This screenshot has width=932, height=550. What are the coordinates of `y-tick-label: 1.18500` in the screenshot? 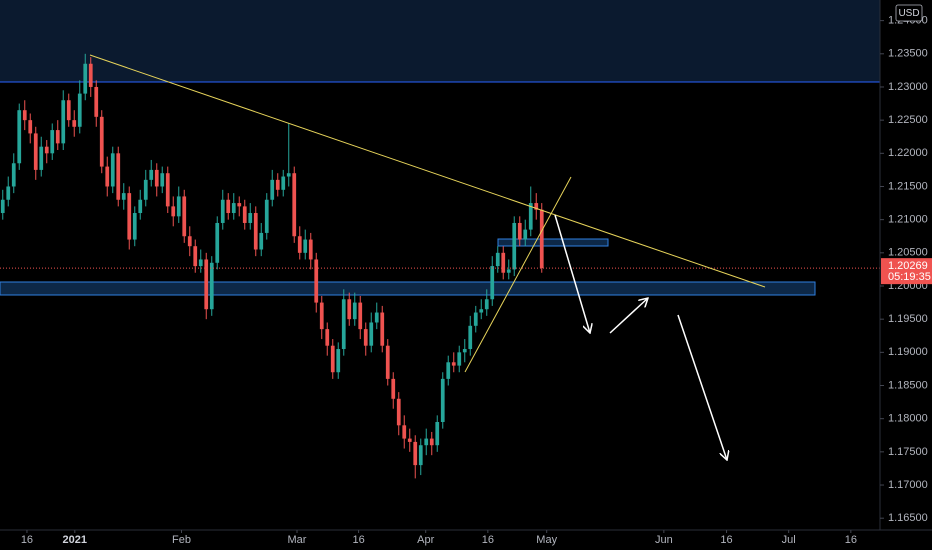 It's located at (908, 385).